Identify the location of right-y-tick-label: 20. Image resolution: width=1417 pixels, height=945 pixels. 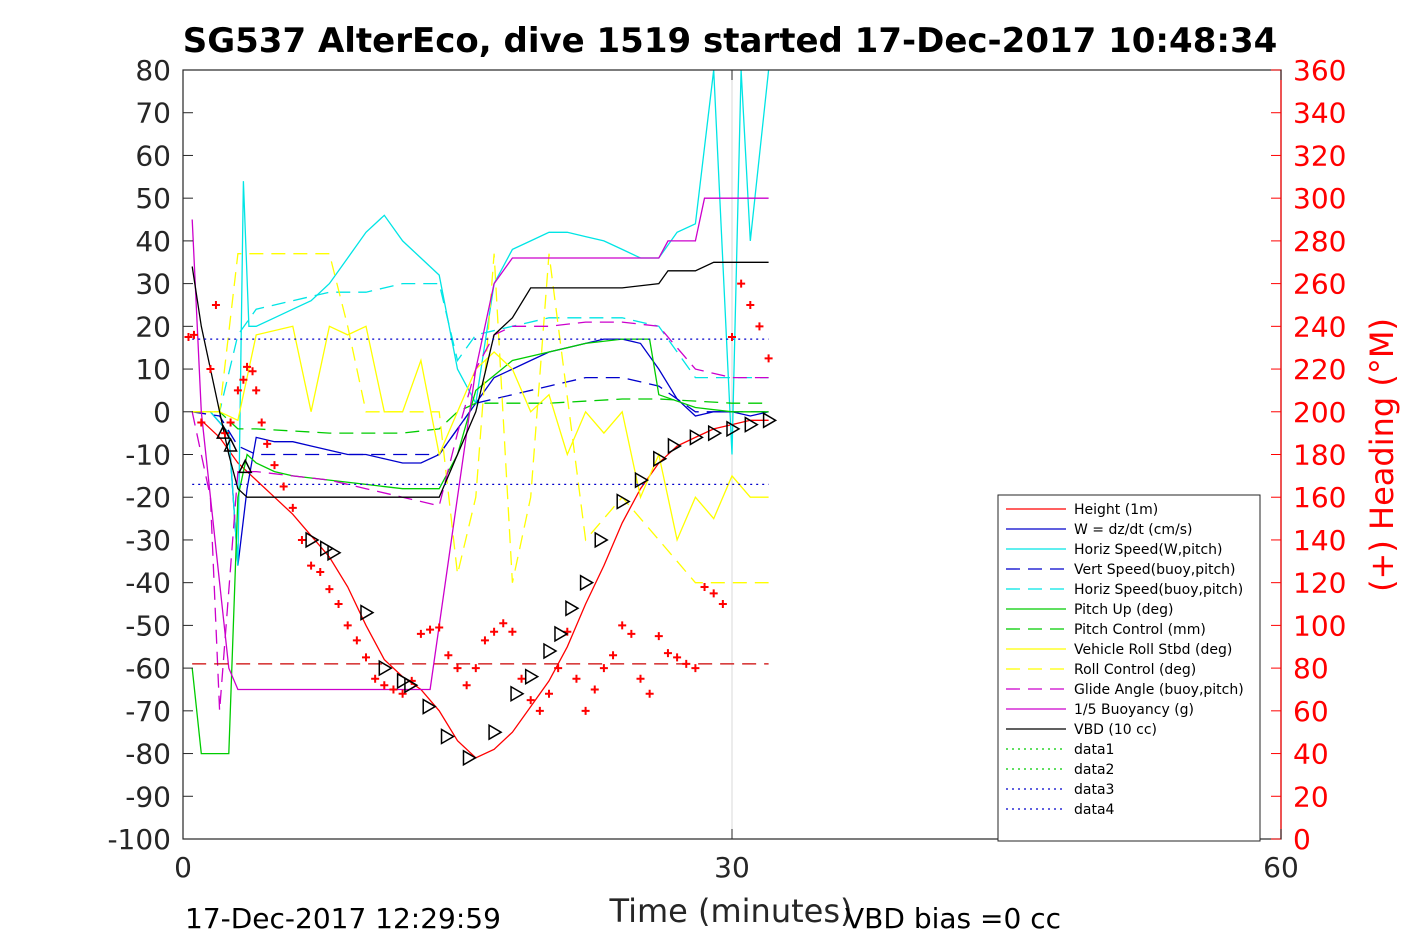
(1311, 796).